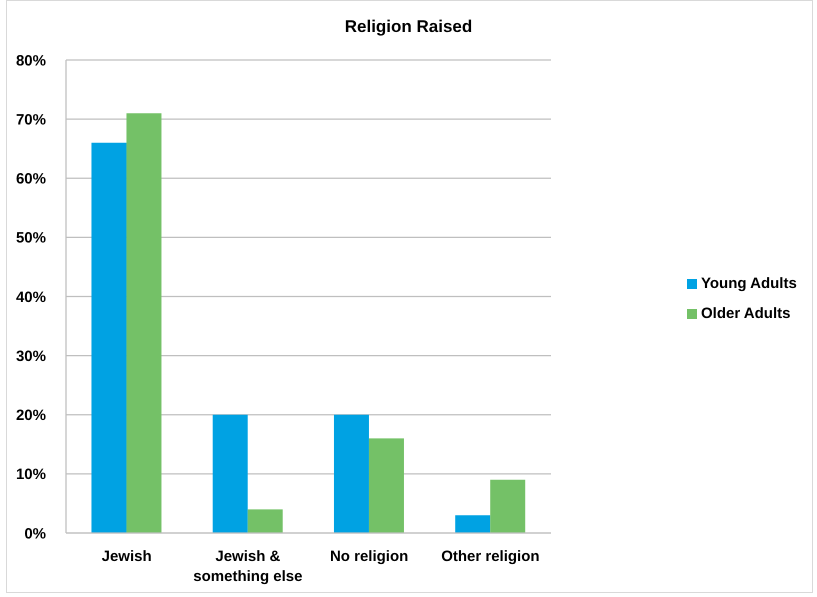 The width and height of the screenshot is (817, 597). What do you see at coordinates (745, 313) in the screenshot?
I see `legend-label: Older Adults` at bounding box center [745, 313].